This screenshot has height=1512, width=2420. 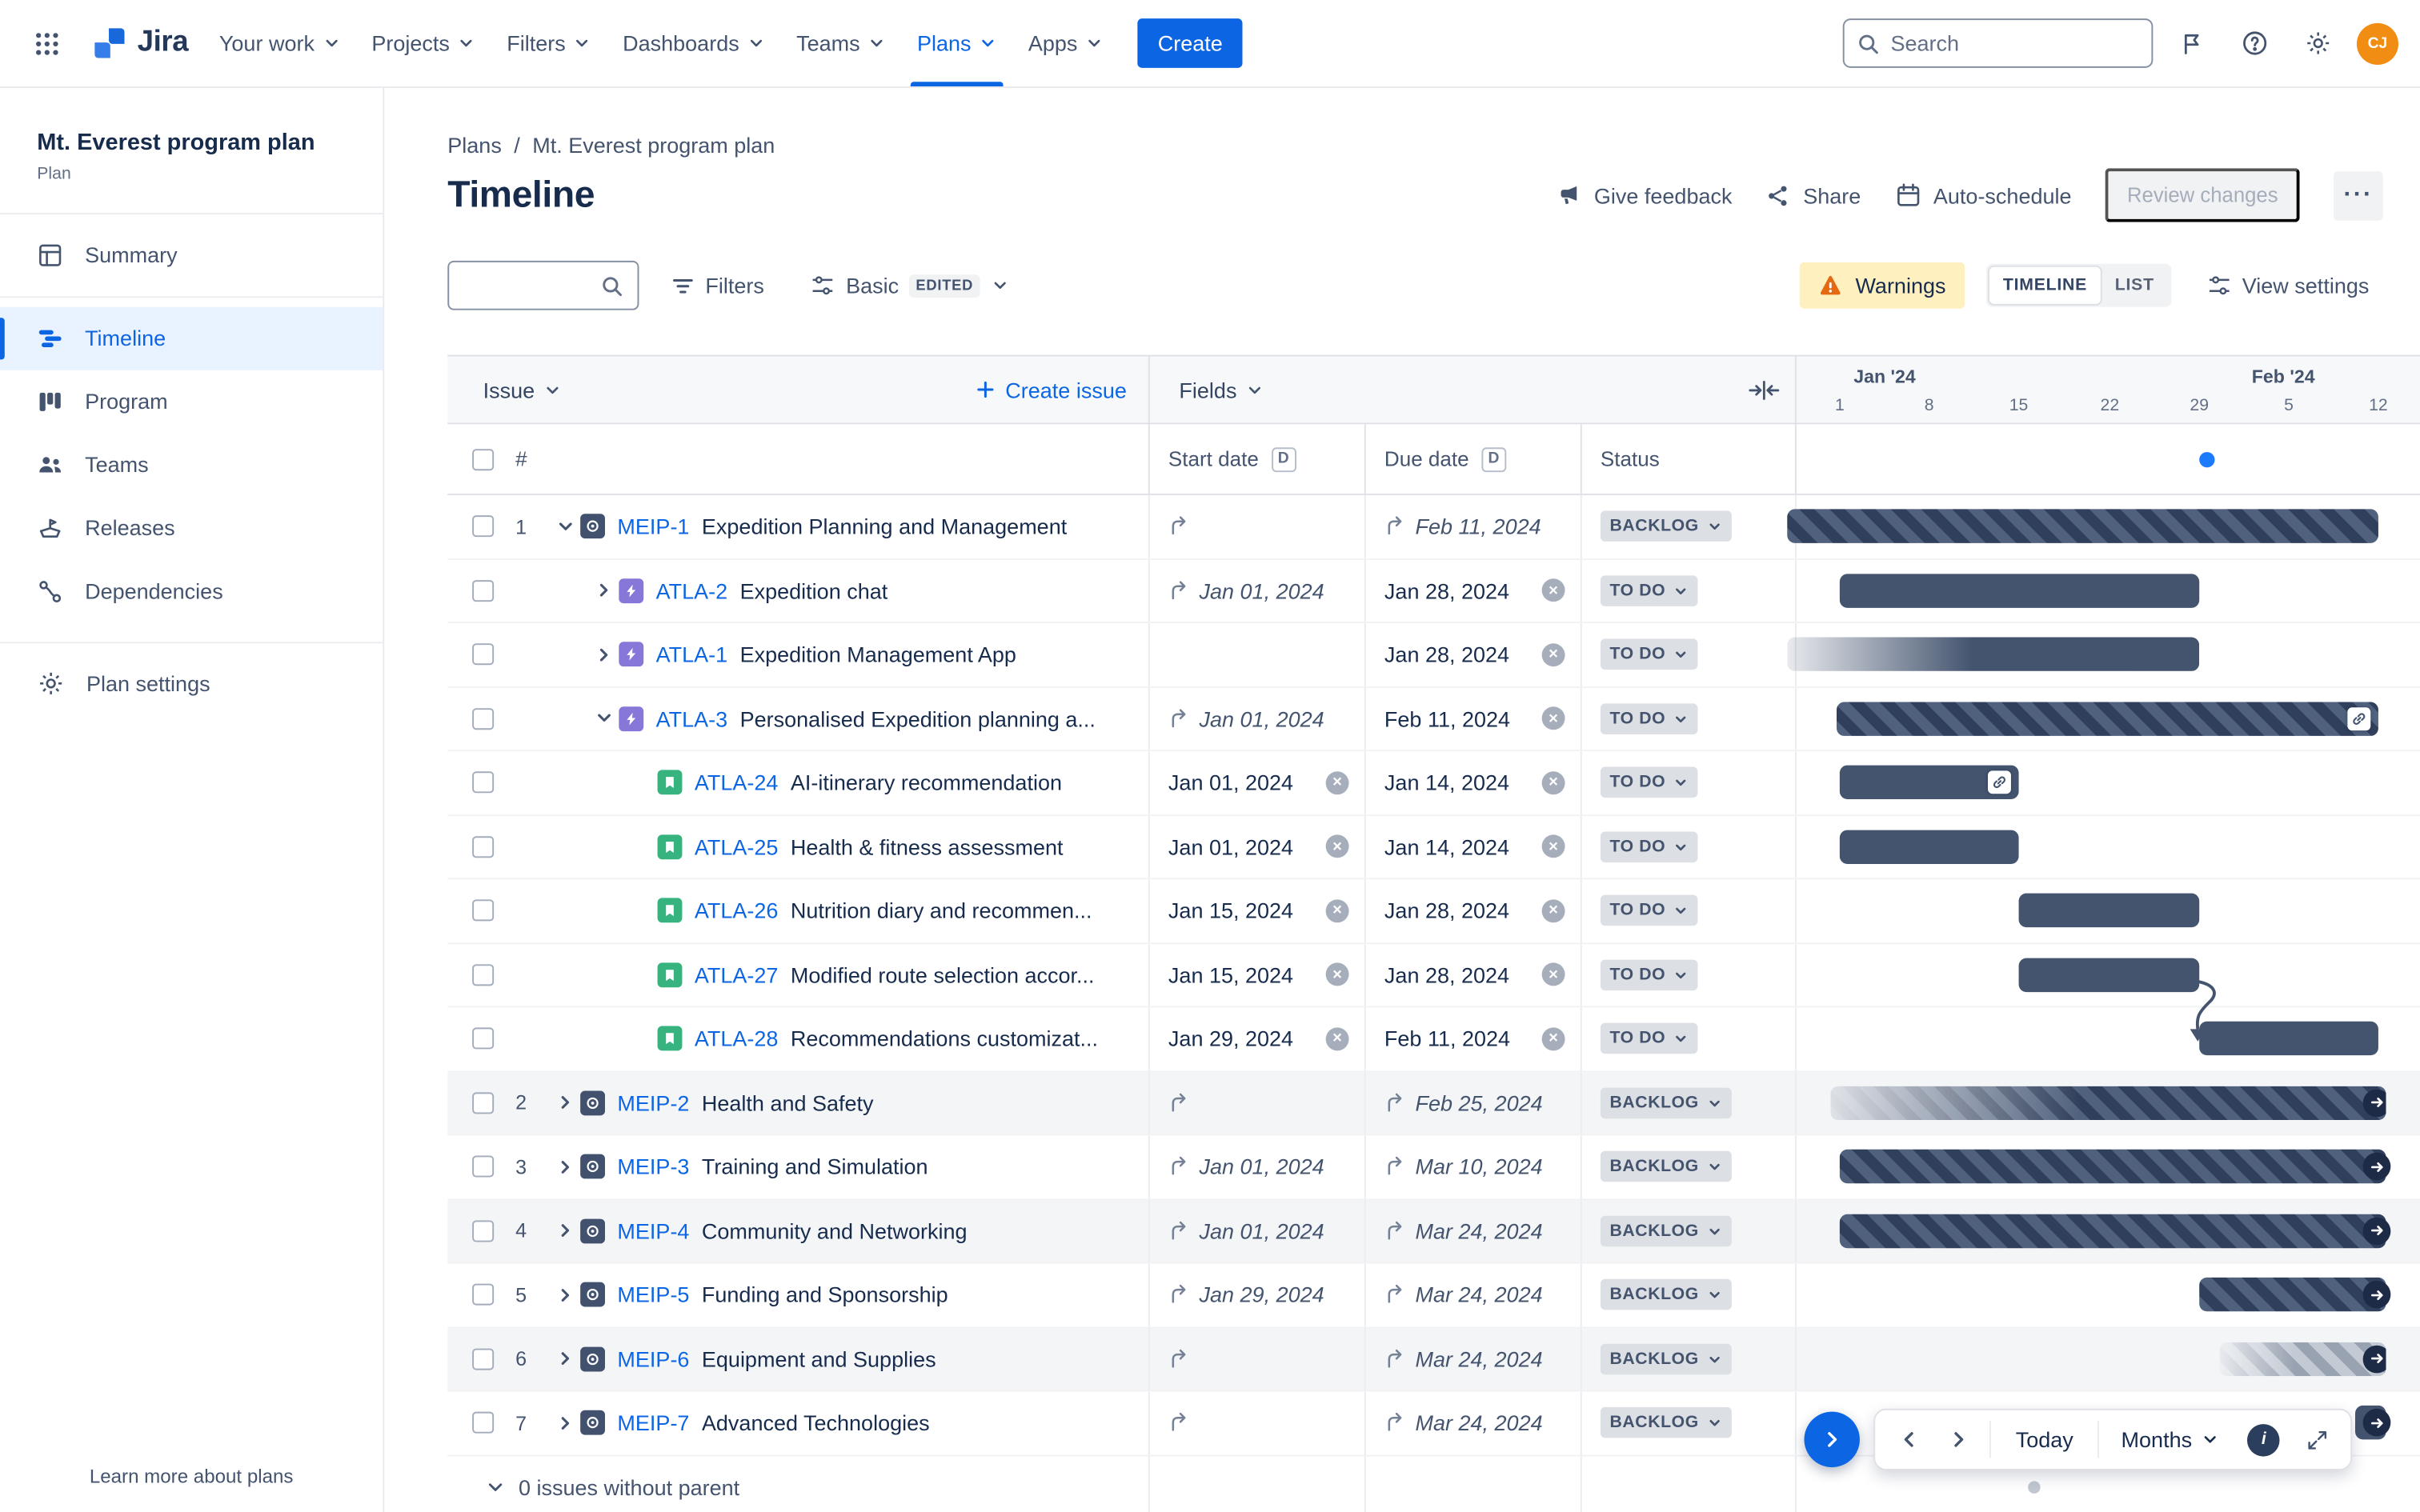 I want to click on issue-key-link: MEIP-2, so click(x=653, y=1102).